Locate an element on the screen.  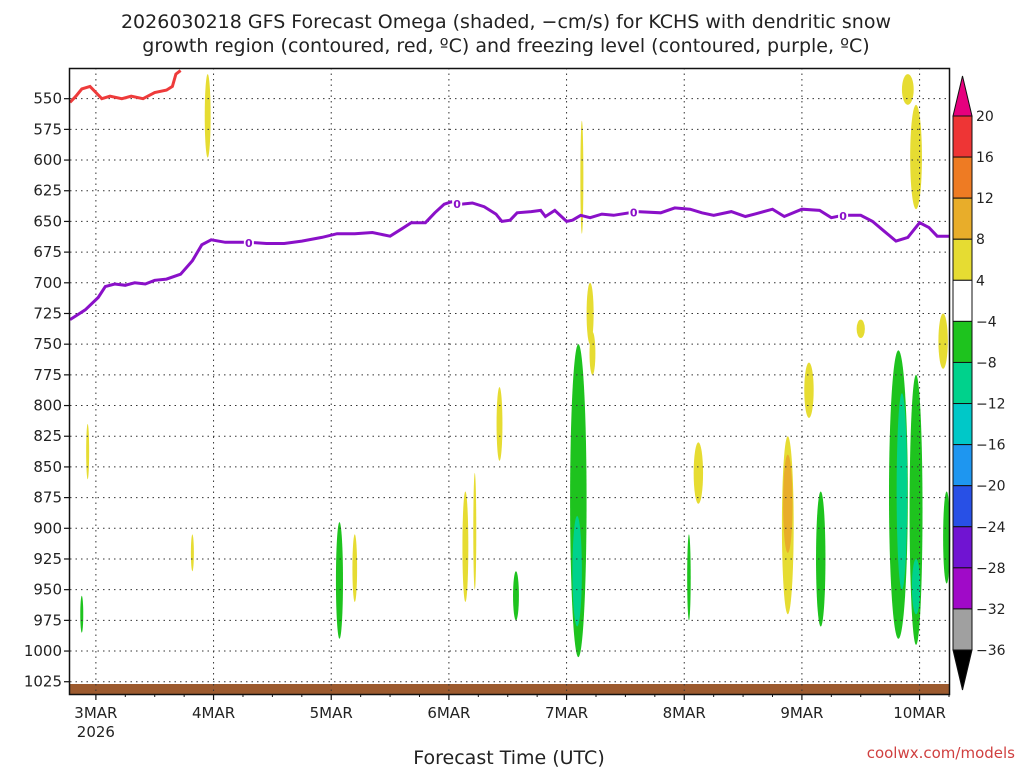
x-tick-label: 8MAR is located at coordinates (684, 713).